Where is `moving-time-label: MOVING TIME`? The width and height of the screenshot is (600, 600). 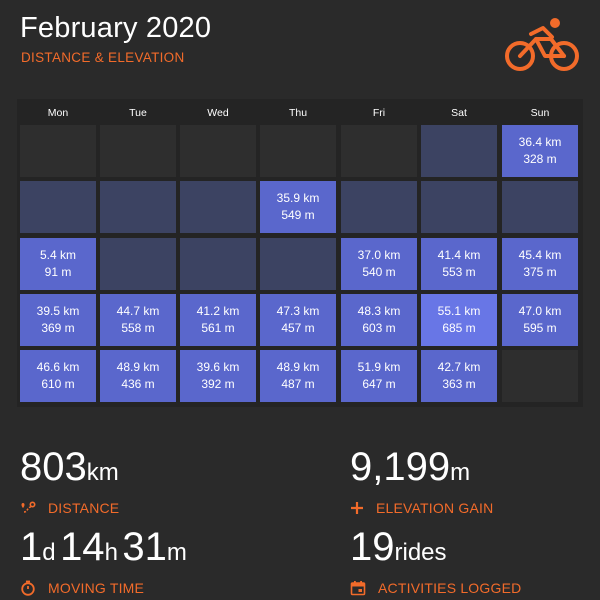 moving-time-label: MOVING TIME is located at coordinates (96, 588).